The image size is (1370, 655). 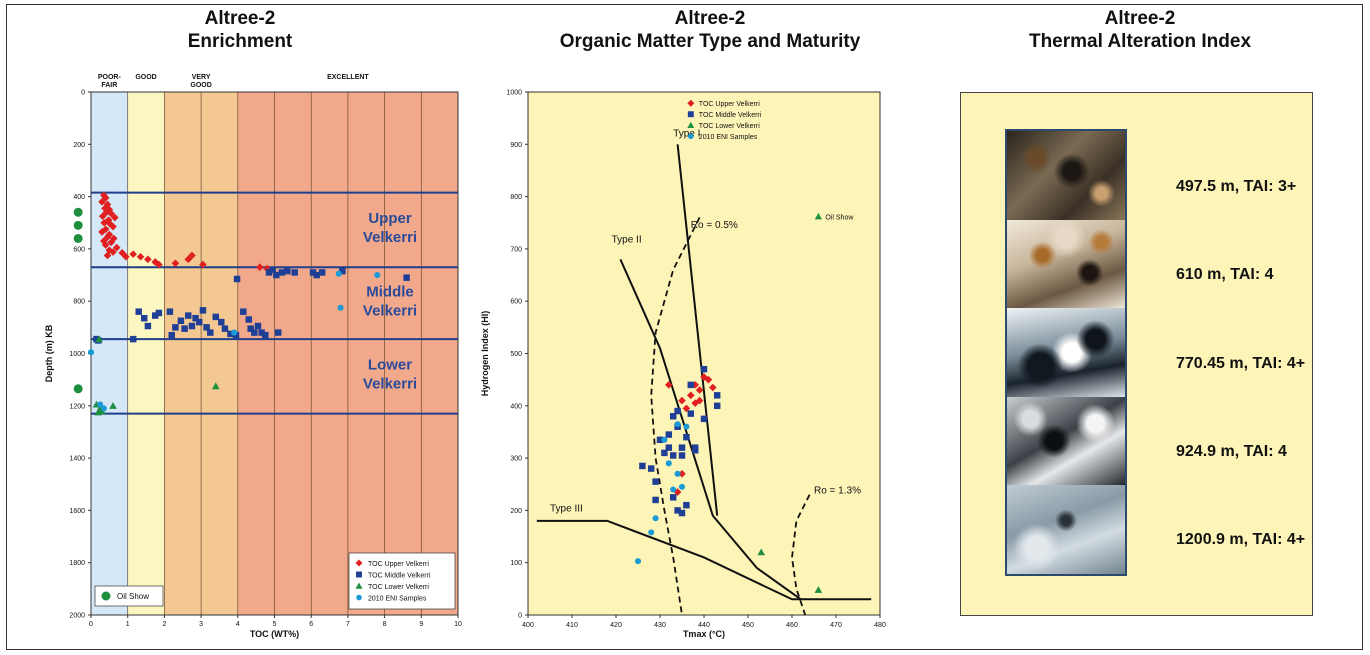 What do you see at coordinates (79, 249) in the screenshot?
I see `y-tick-label: 600` at bounding box center [79, 249].